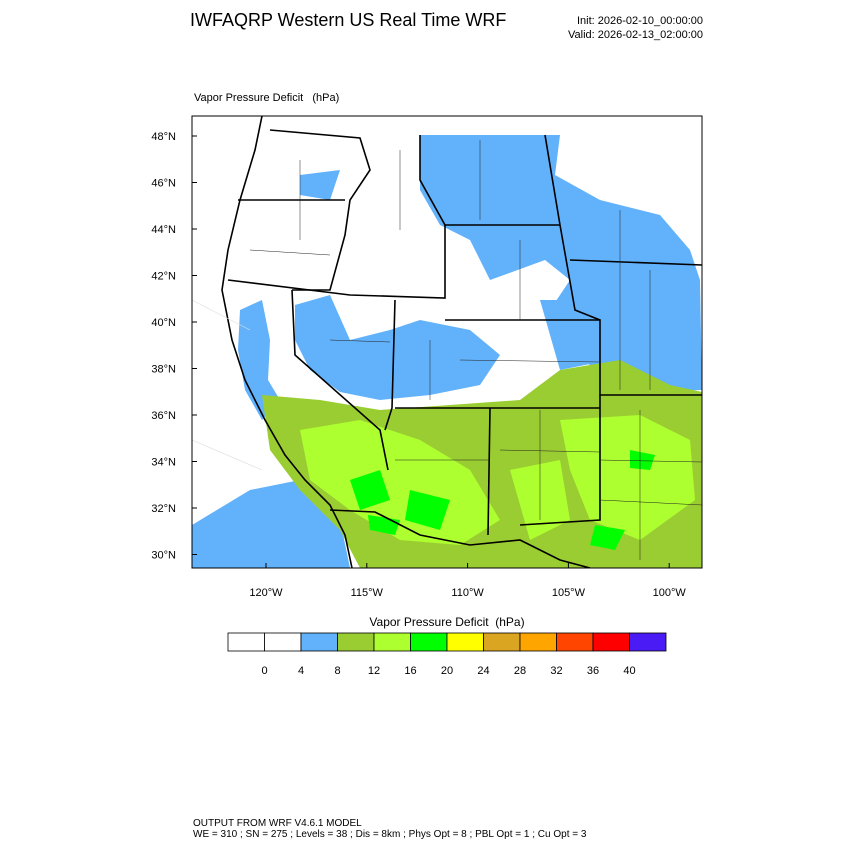 This screenshot has height=855, width=850. What do you see at coordinates (163, 137) in the screenshot?
I see `lat-label: 48°N` at bounding box center [163, 137].